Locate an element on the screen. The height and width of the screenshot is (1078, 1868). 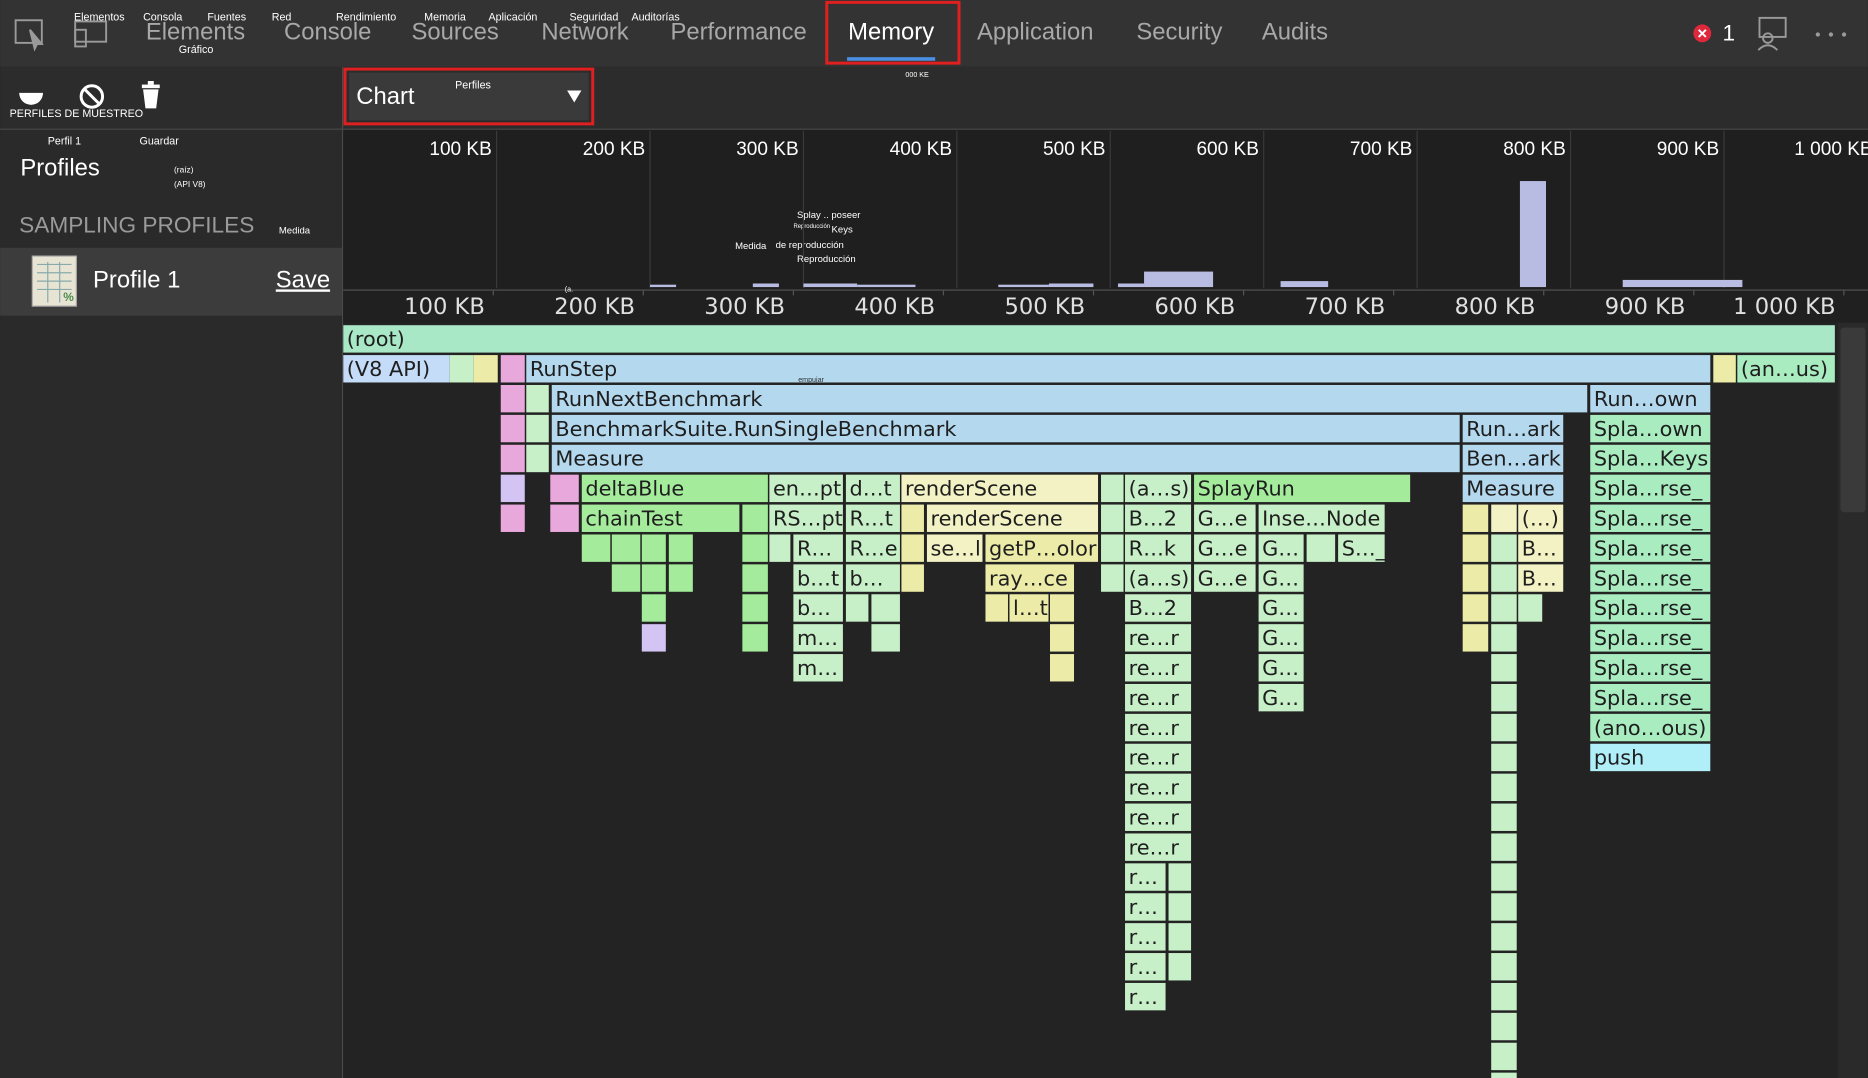
inspect-icon is located at coordinates (29, 35).